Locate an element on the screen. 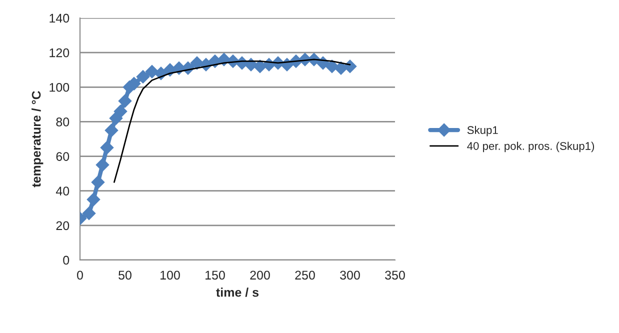 This screenshot has width=619, height=333. y-tick-label: 20 is located at coordinates (63, 225).